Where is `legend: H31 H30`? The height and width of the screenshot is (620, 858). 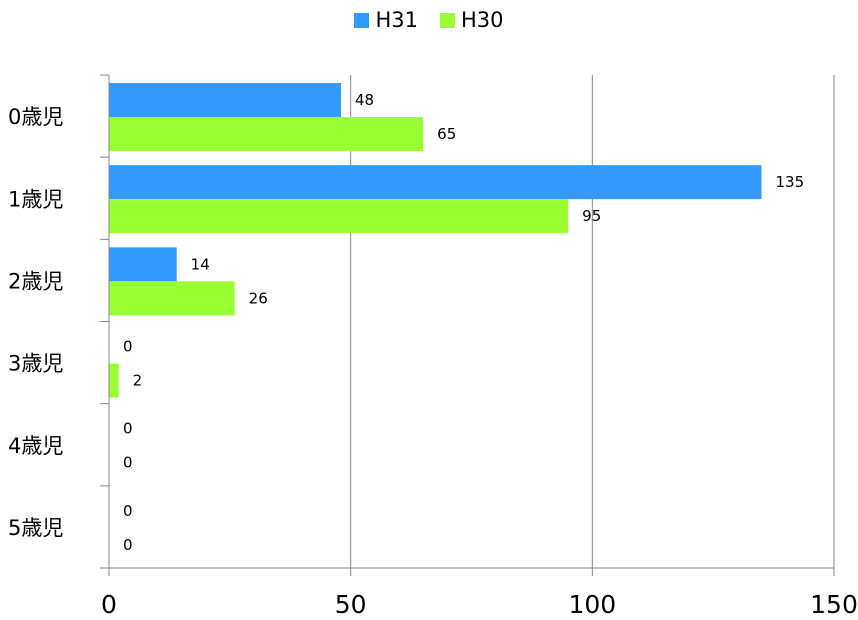
legend: H31 H30 is located at coordinates (429, 20).